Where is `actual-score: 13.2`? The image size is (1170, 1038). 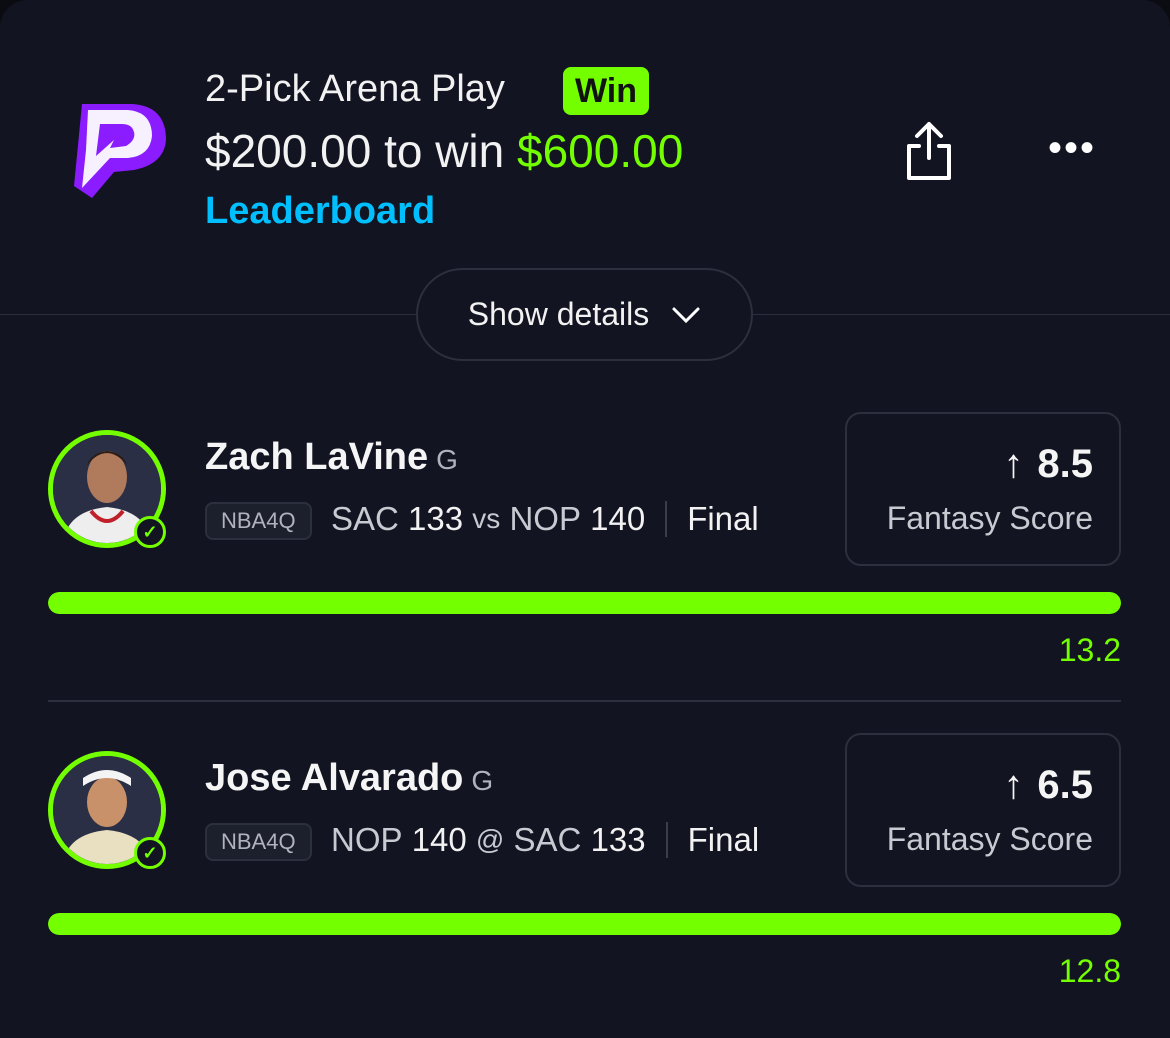 actual-score: 13.2 is located at coordinates (1089, 650).